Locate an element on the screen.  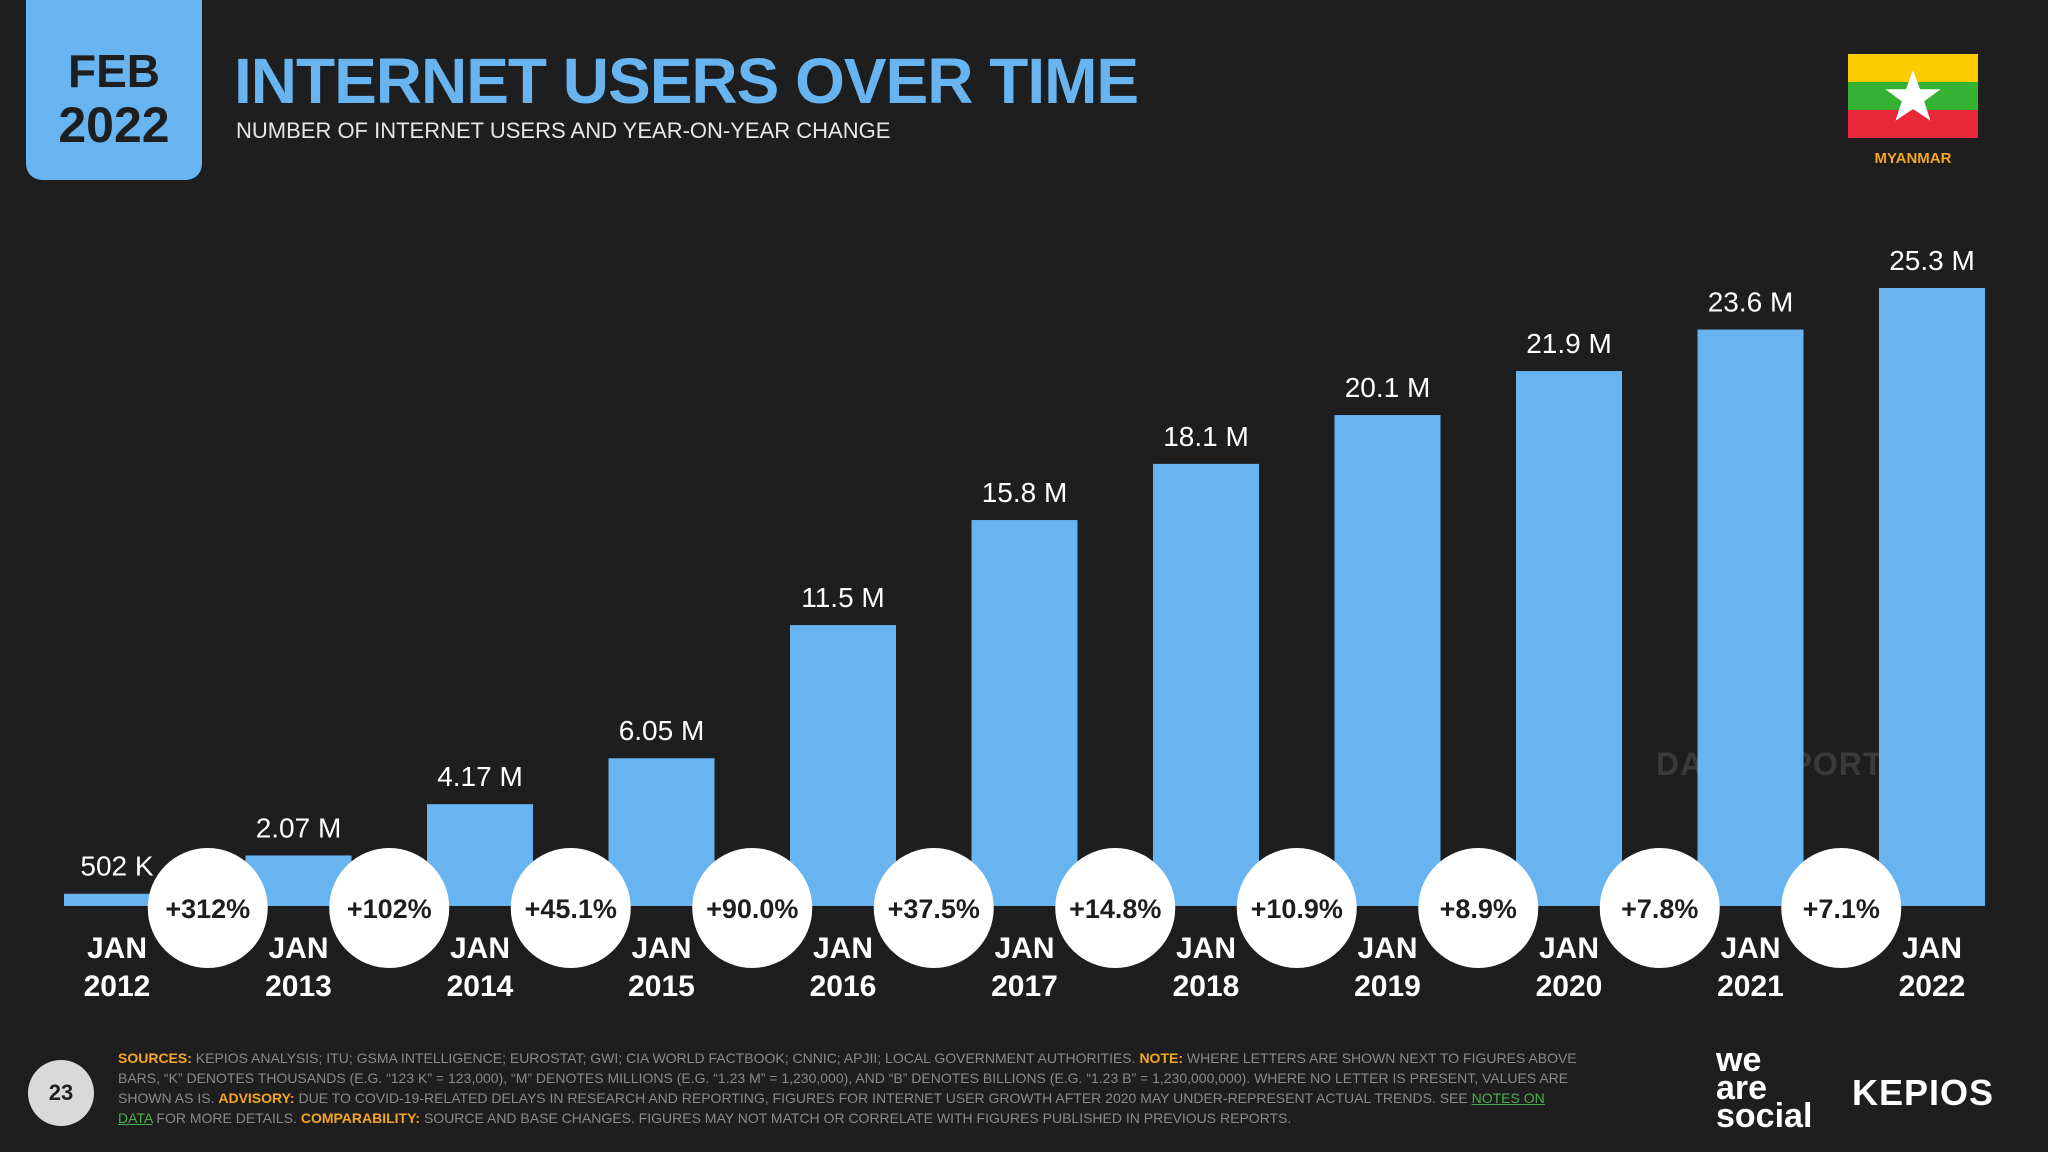
logo-line-2: are is located at coordinates (1742, 1088).